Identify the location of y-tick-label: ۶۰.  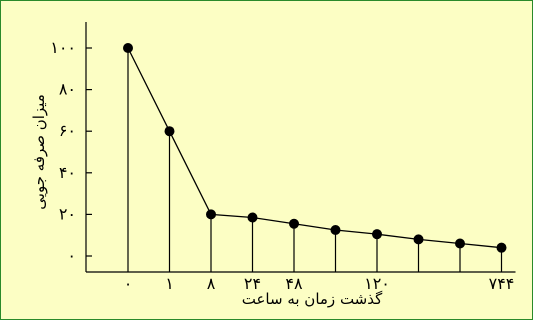
(67, 130).